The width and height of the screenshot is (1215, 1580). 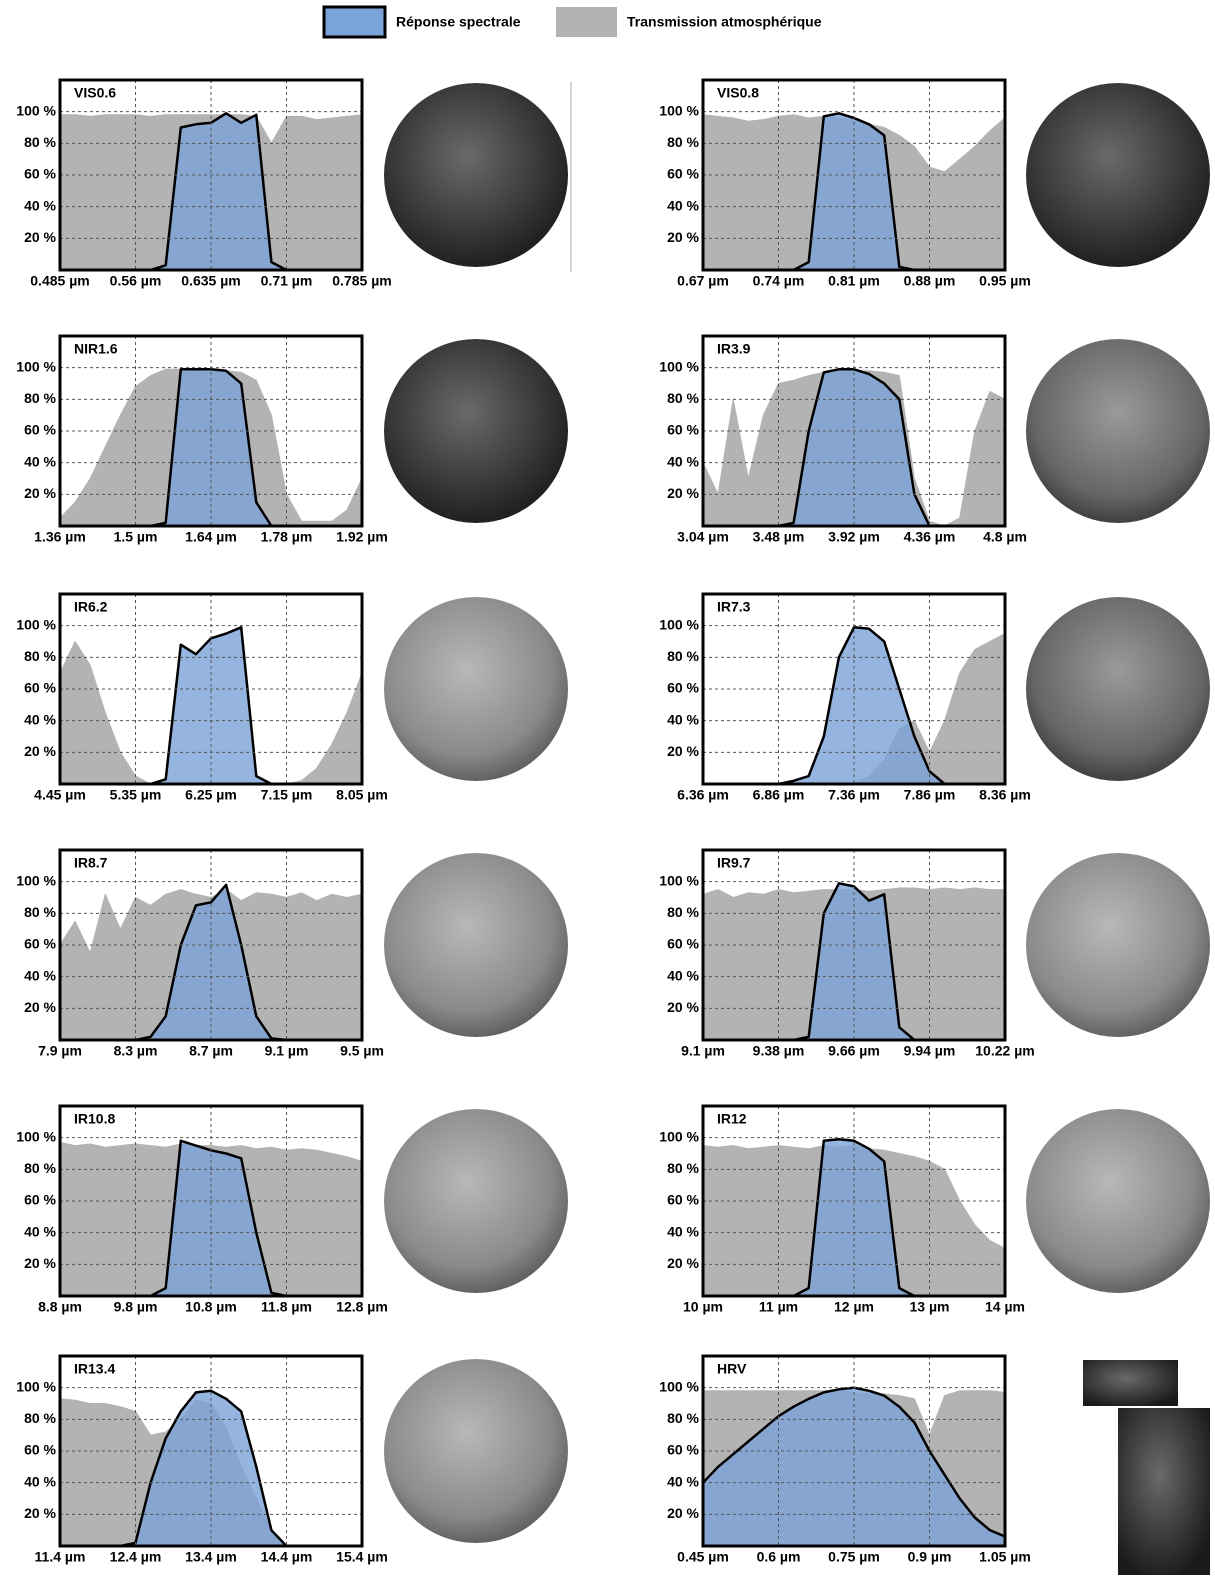 What do you see at coordinates (361, 281) in the screenshot?
I see `x-tick-label: 0.785 µm` at bounding box center [361, 281].